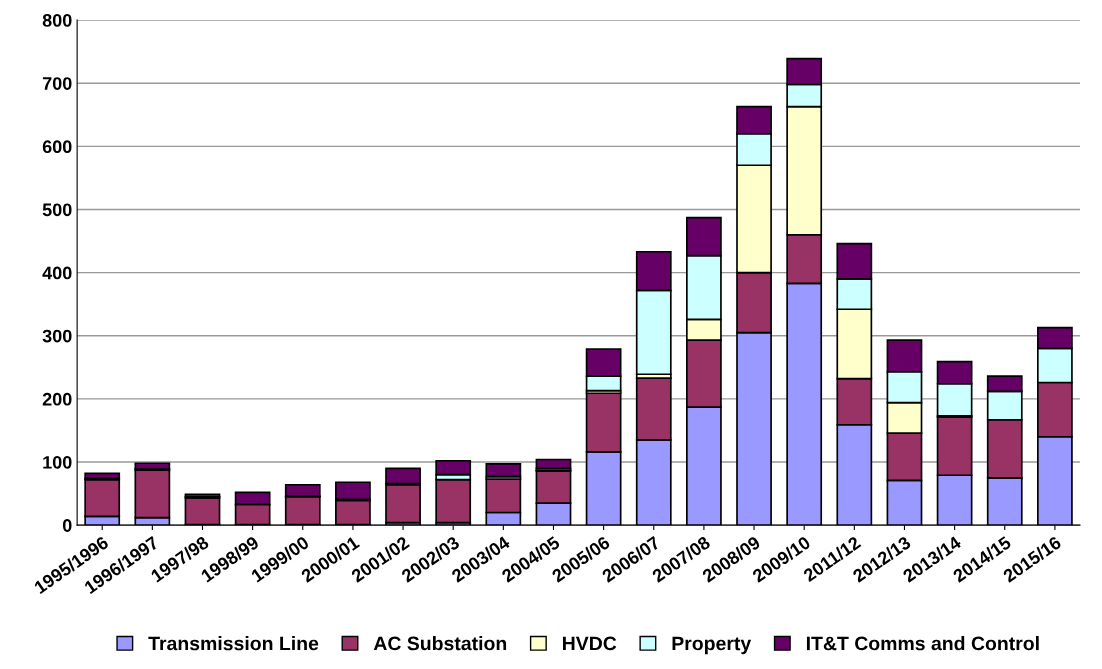  I want to click on y-tick-label: 800, so click(57, 20).